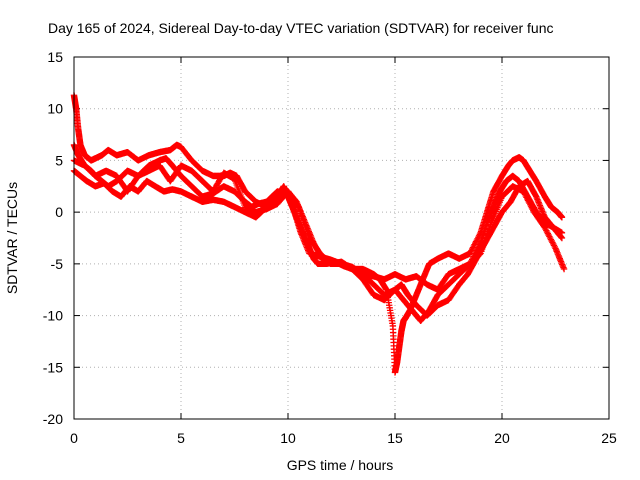 Image resolution: width=640 pixels, height=480 pixels. What do you see at coordinates (53, 367) in the screenshot?
I see `y-tick-label: -15` at bounding box center [53, 367].